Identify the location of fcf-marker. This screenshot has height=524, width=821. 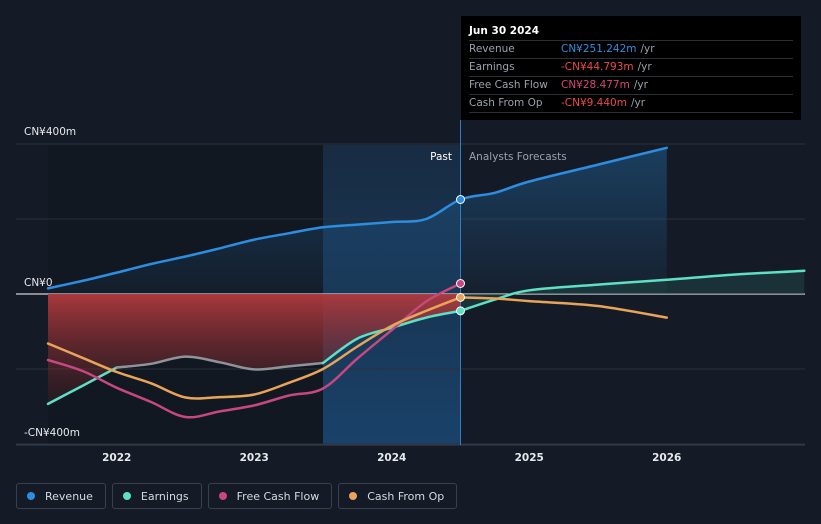
(460, 283).